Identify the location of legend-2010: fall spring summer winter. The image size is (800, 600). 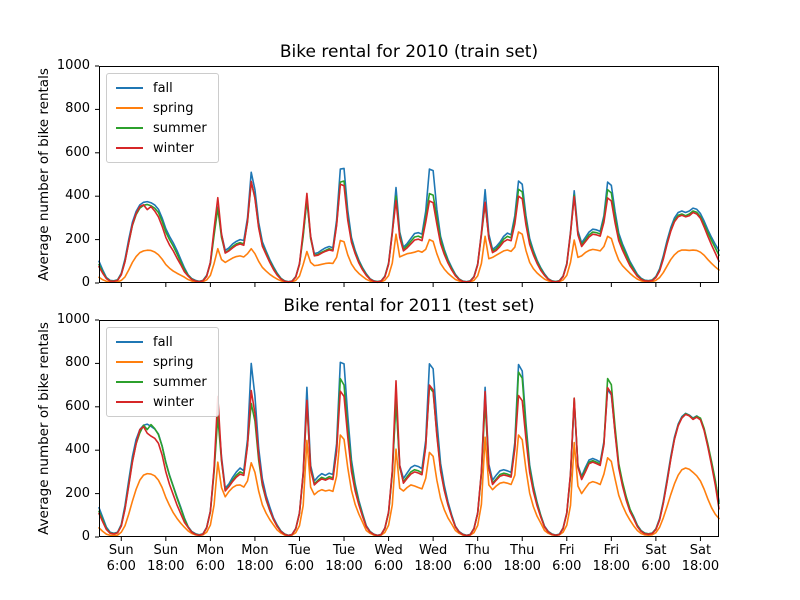
(162, 118).